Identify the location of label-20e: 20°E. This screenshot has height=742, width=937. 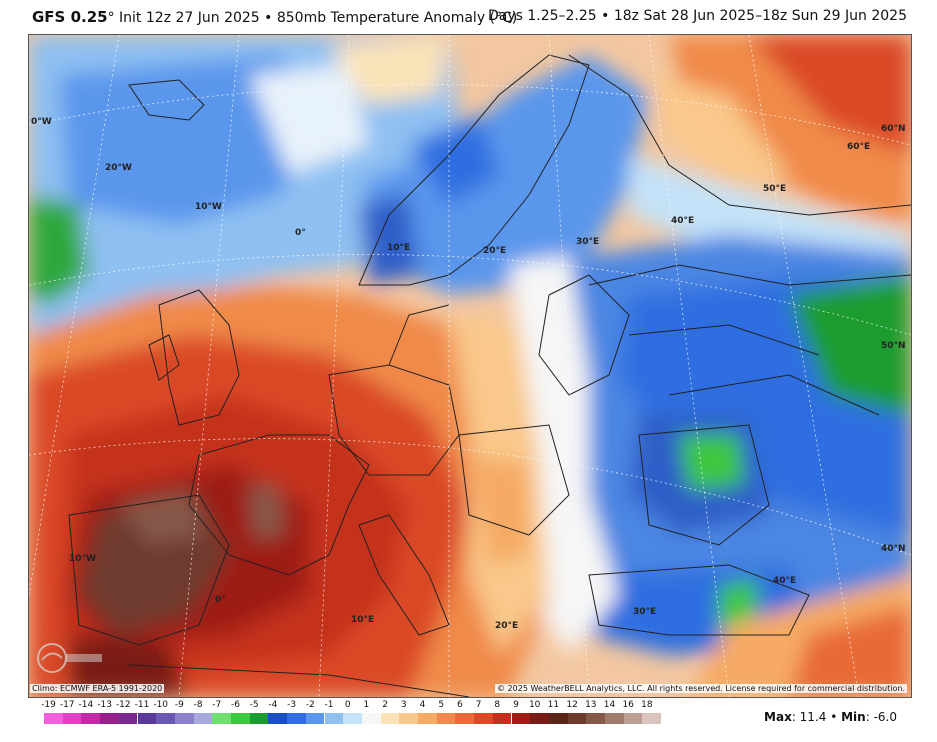
(494, 251).